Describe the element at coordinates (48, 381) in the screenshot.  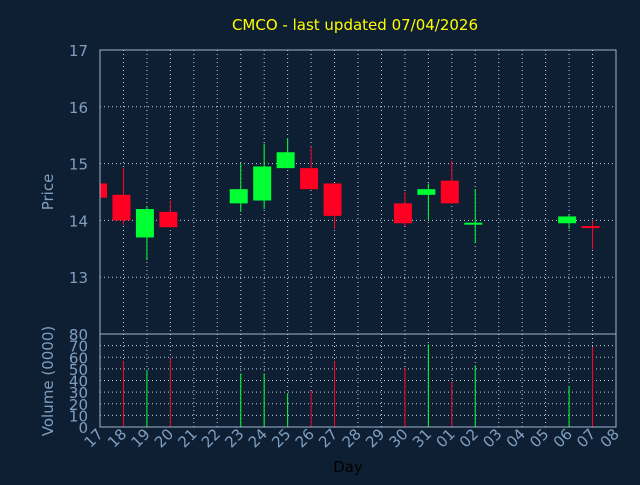
I see `volume-axis-label: Volume (0000)` at that location.